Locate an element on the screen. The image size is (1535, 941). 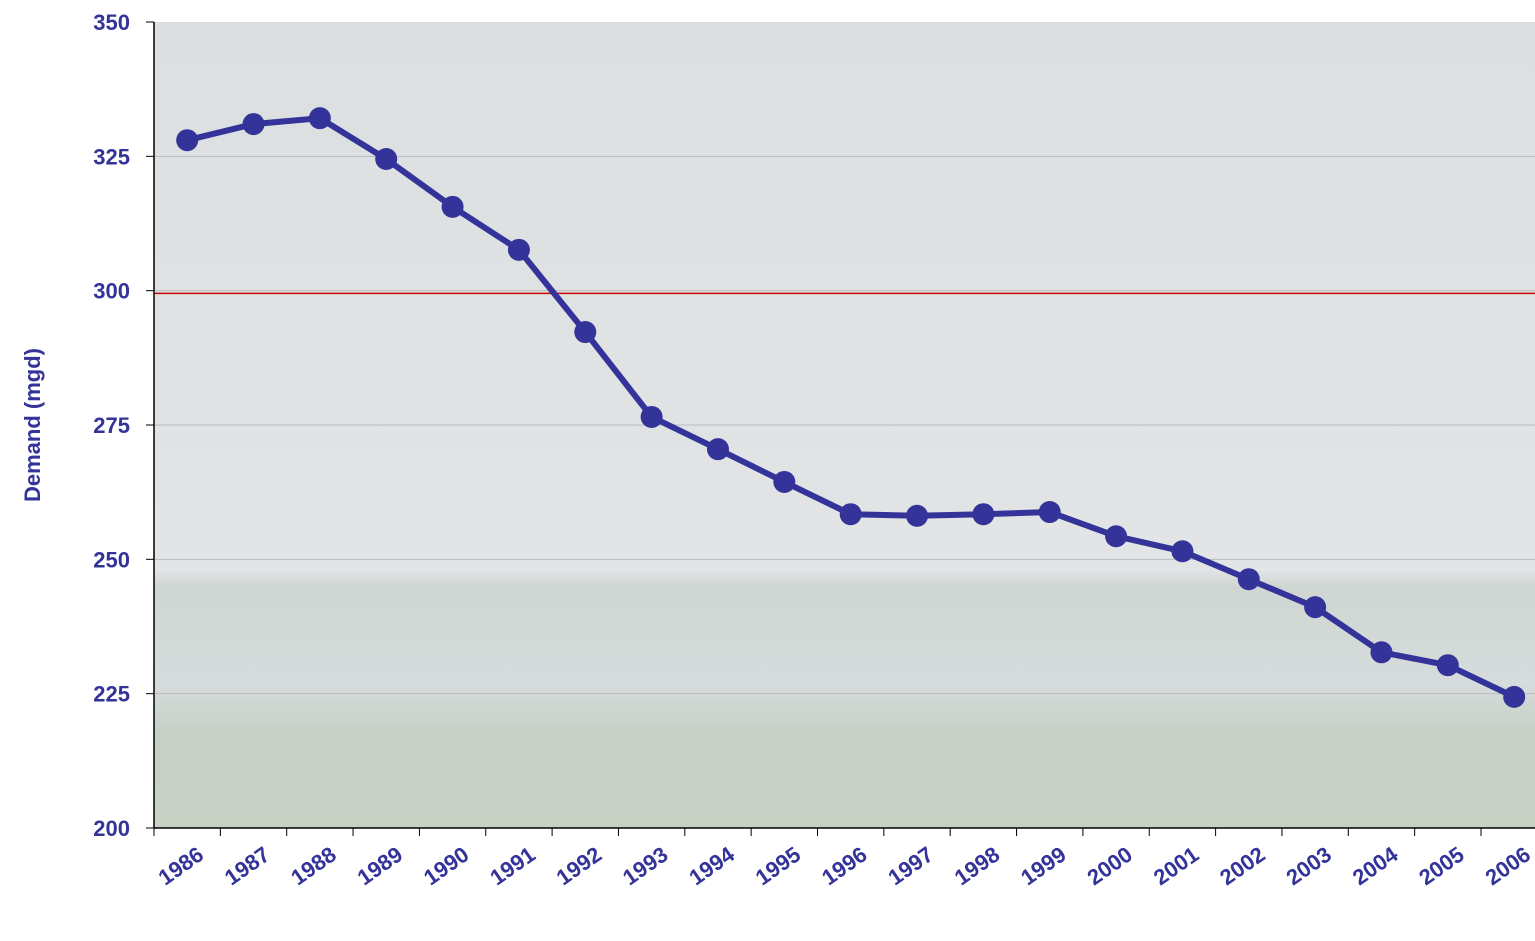
x-tick-label: 1986 is located at coordinates (181, 866).